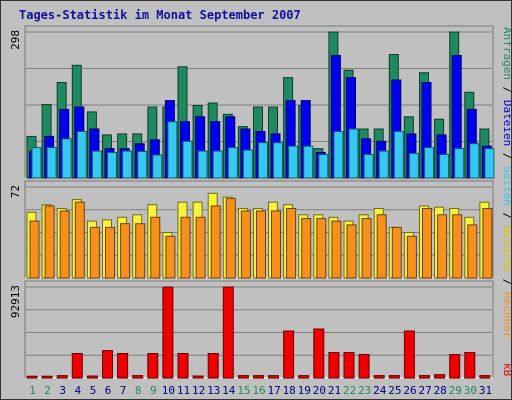  Describe the element at coordinates (380, 390) in the screenshot. I see `day-label-24: 24` at that location.